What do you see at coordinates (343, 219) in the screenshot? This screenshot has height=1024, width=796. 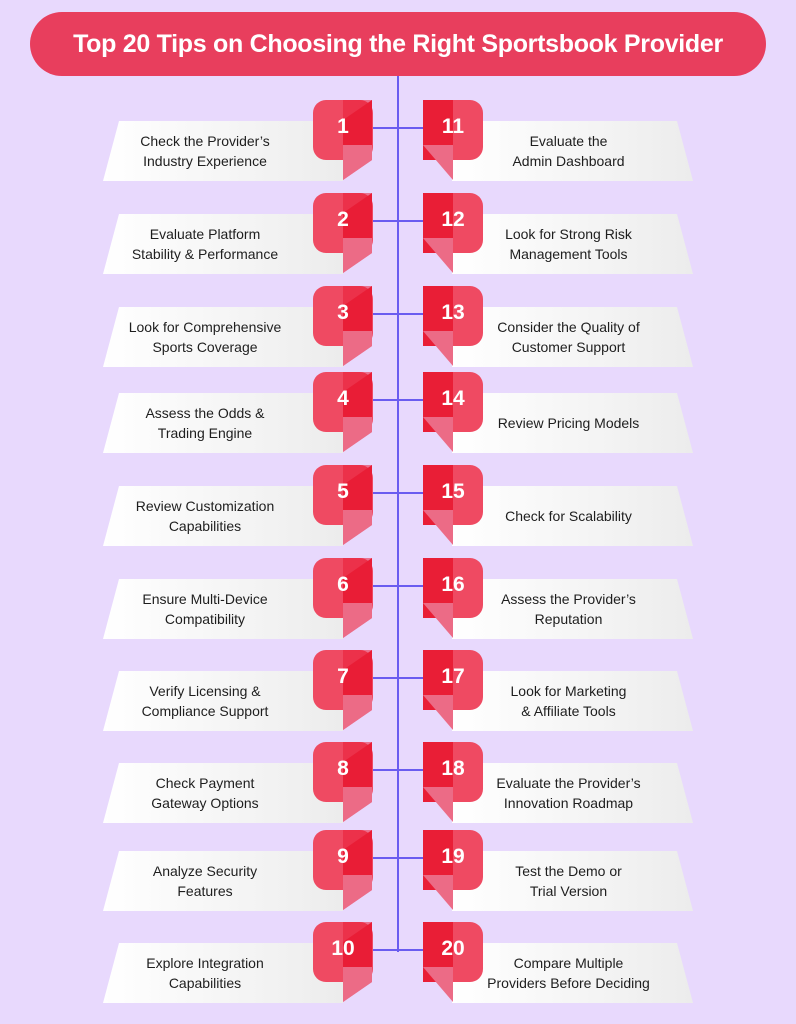 I see `tip-number: 2` at bounding box center [343, 219].